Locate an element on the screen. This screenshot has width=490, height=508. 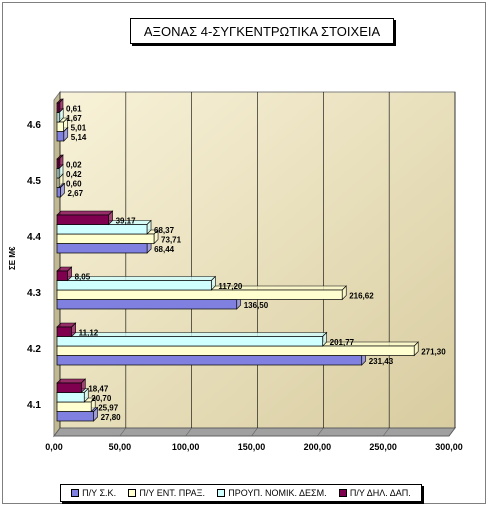
x-tick-label: 50,00 is located at coordinates (120, 447).